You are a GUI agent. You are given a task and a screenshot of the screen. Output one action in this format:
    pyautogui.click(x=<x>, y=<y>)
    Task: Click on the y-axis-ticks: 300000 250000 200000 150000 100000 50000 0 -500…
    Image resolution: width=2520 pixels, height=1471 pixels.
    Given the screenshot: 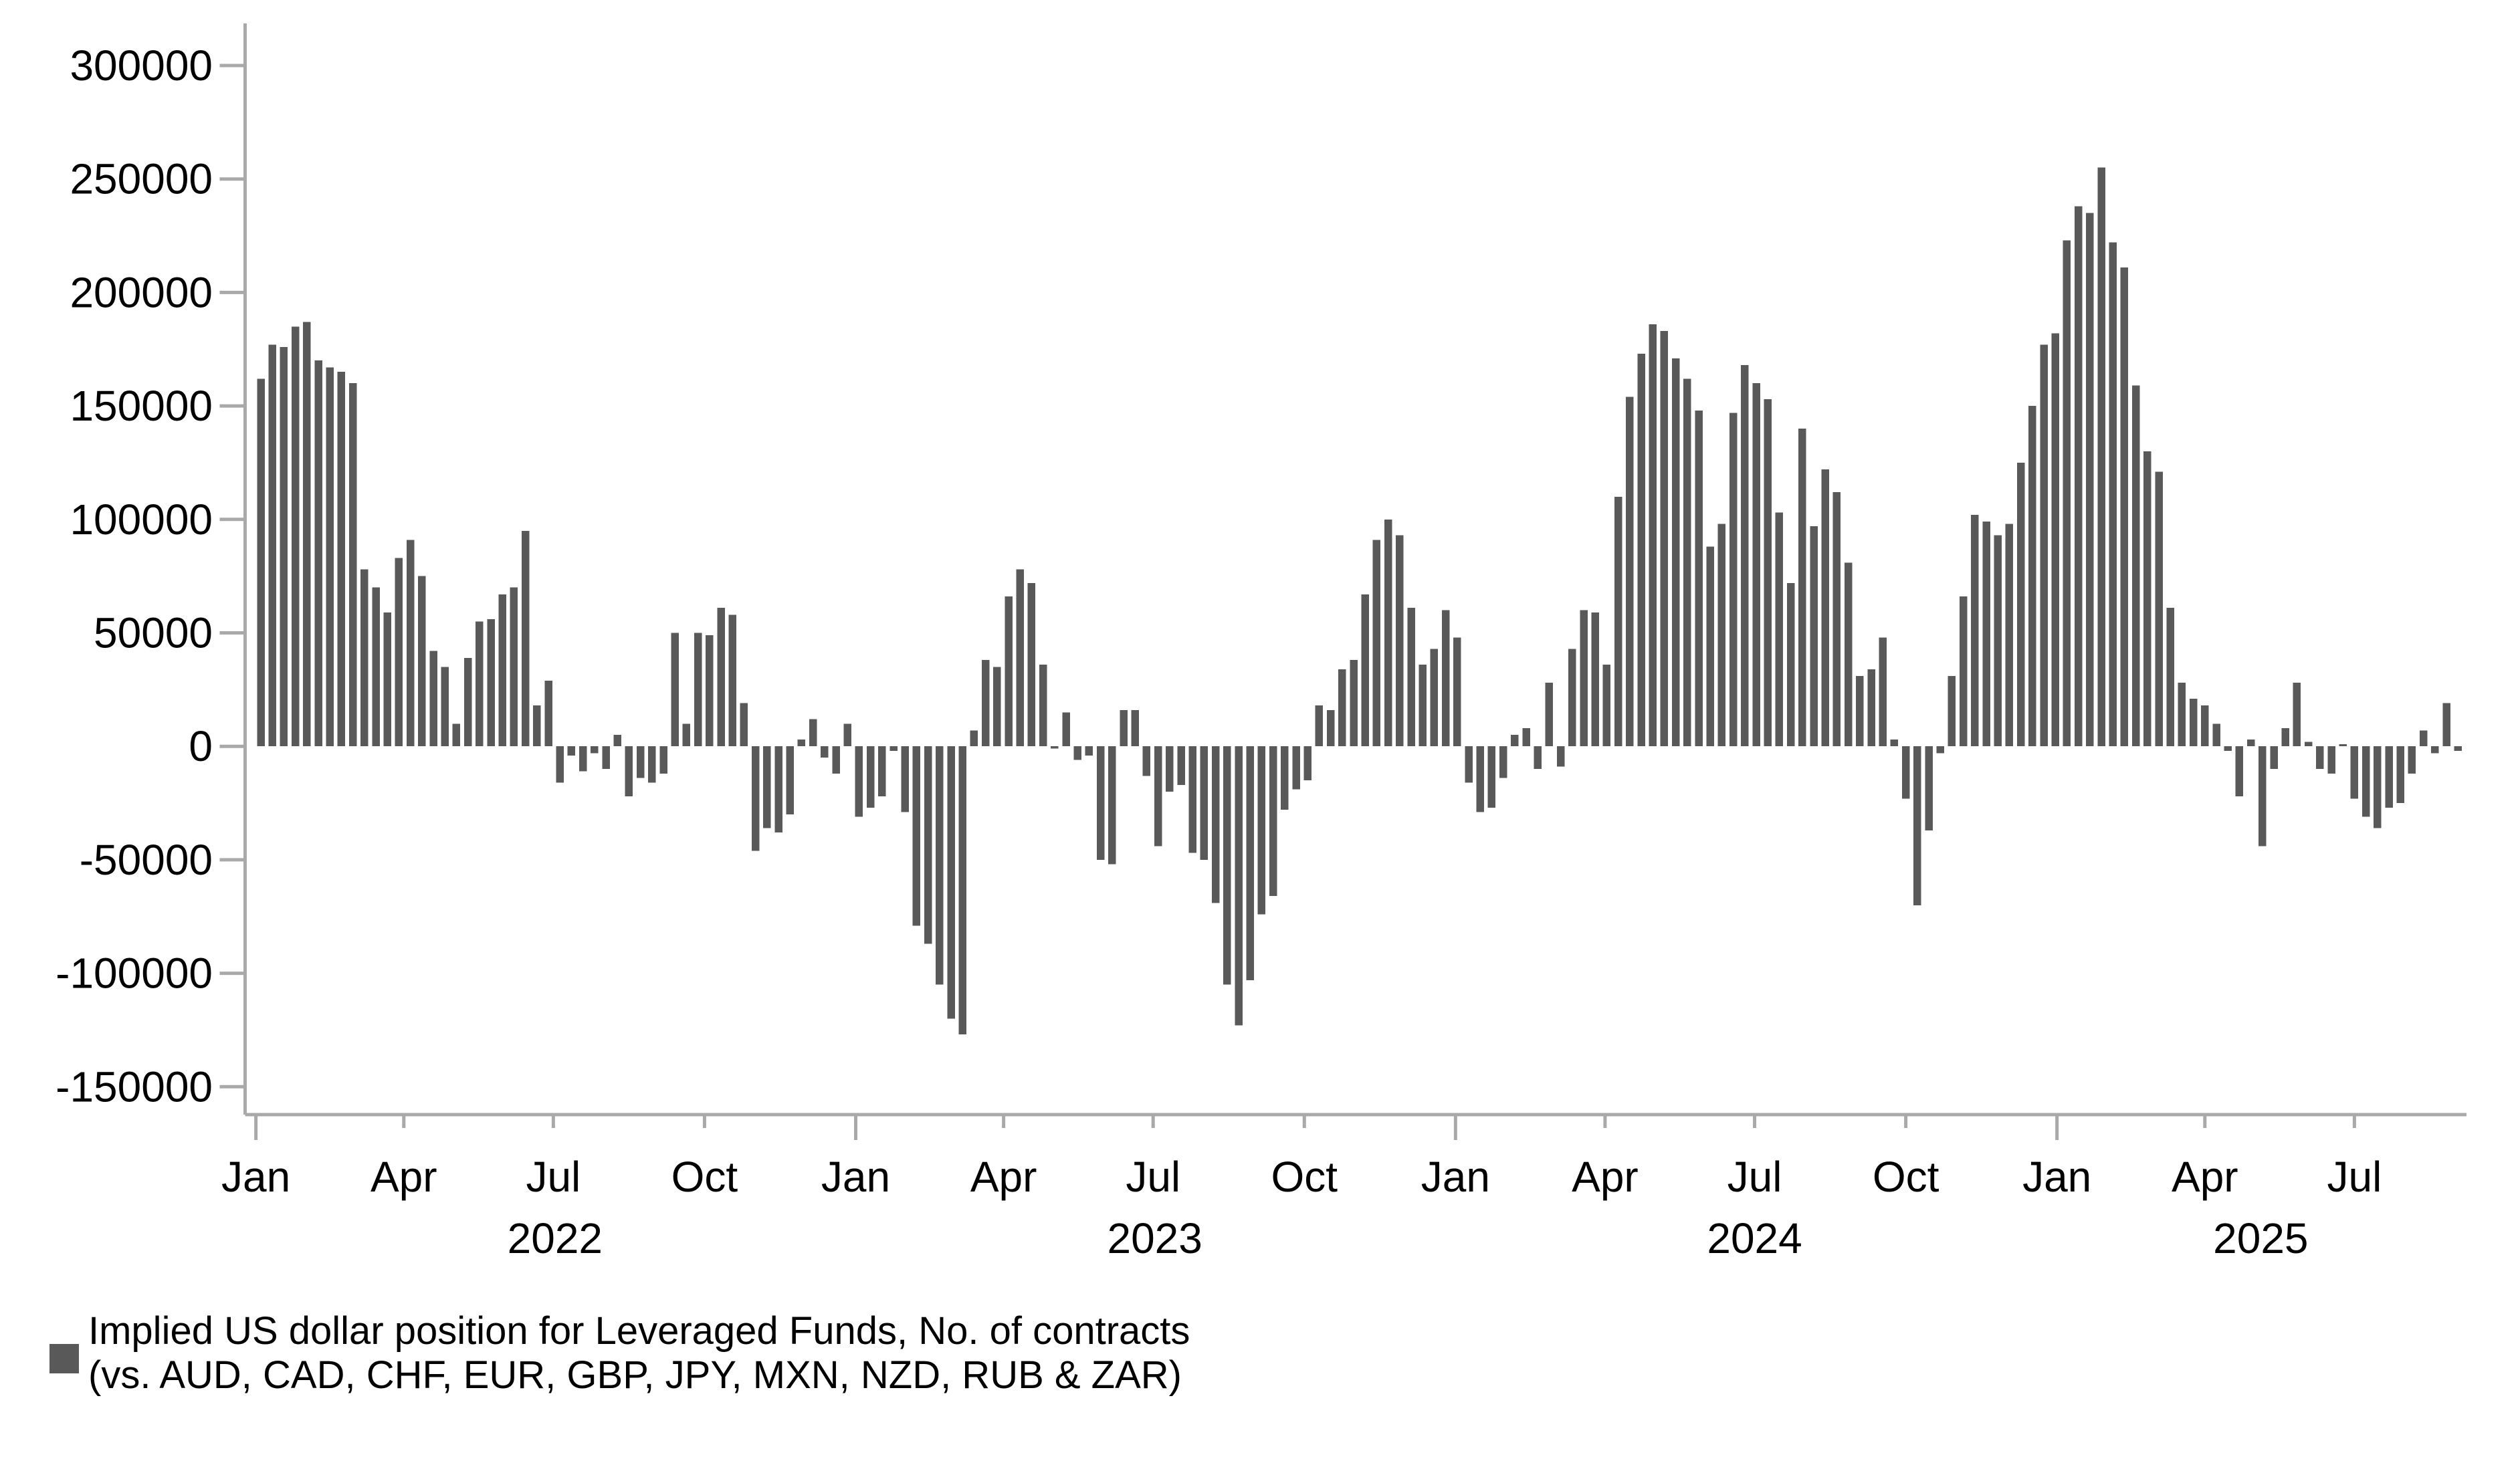 What is the action you would take?
    pyautogui.click(x=150, y=576)
    